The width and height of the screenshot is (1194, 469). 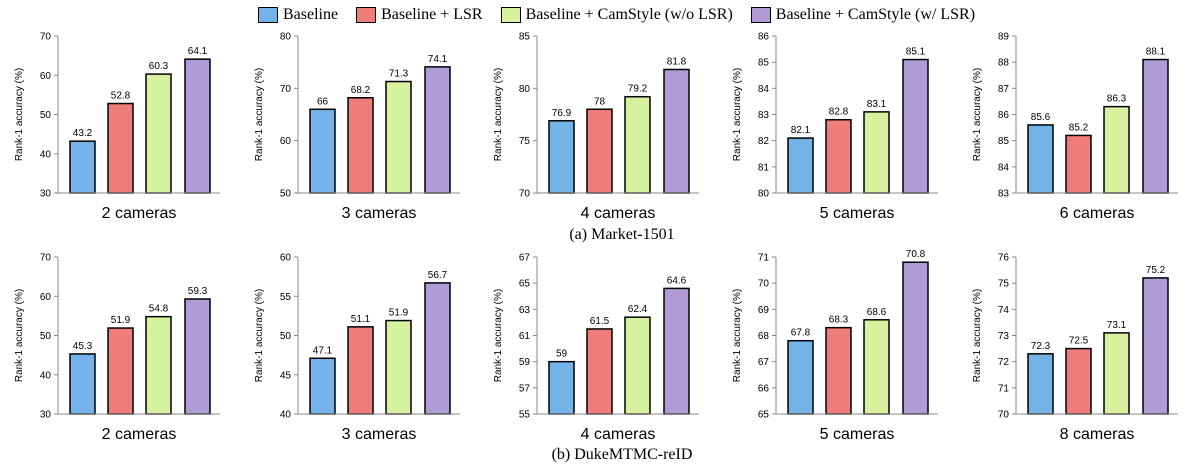 What do you see at coordinates (46, 375) in the screenshot?
I see `chart-6-y-tick-label-1: 40` at bounding box center [46, 375].